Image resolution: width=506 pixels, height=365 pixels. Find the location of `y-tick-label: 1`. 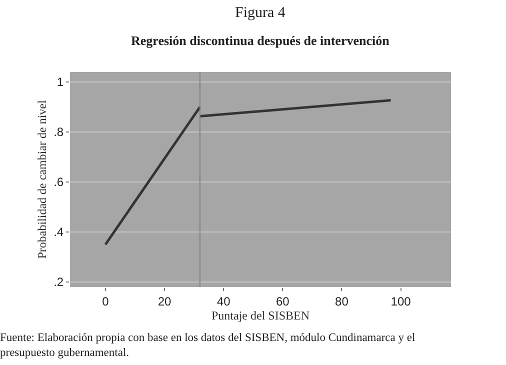

y-tick-label: 1 is located at coordinates (60, 82).